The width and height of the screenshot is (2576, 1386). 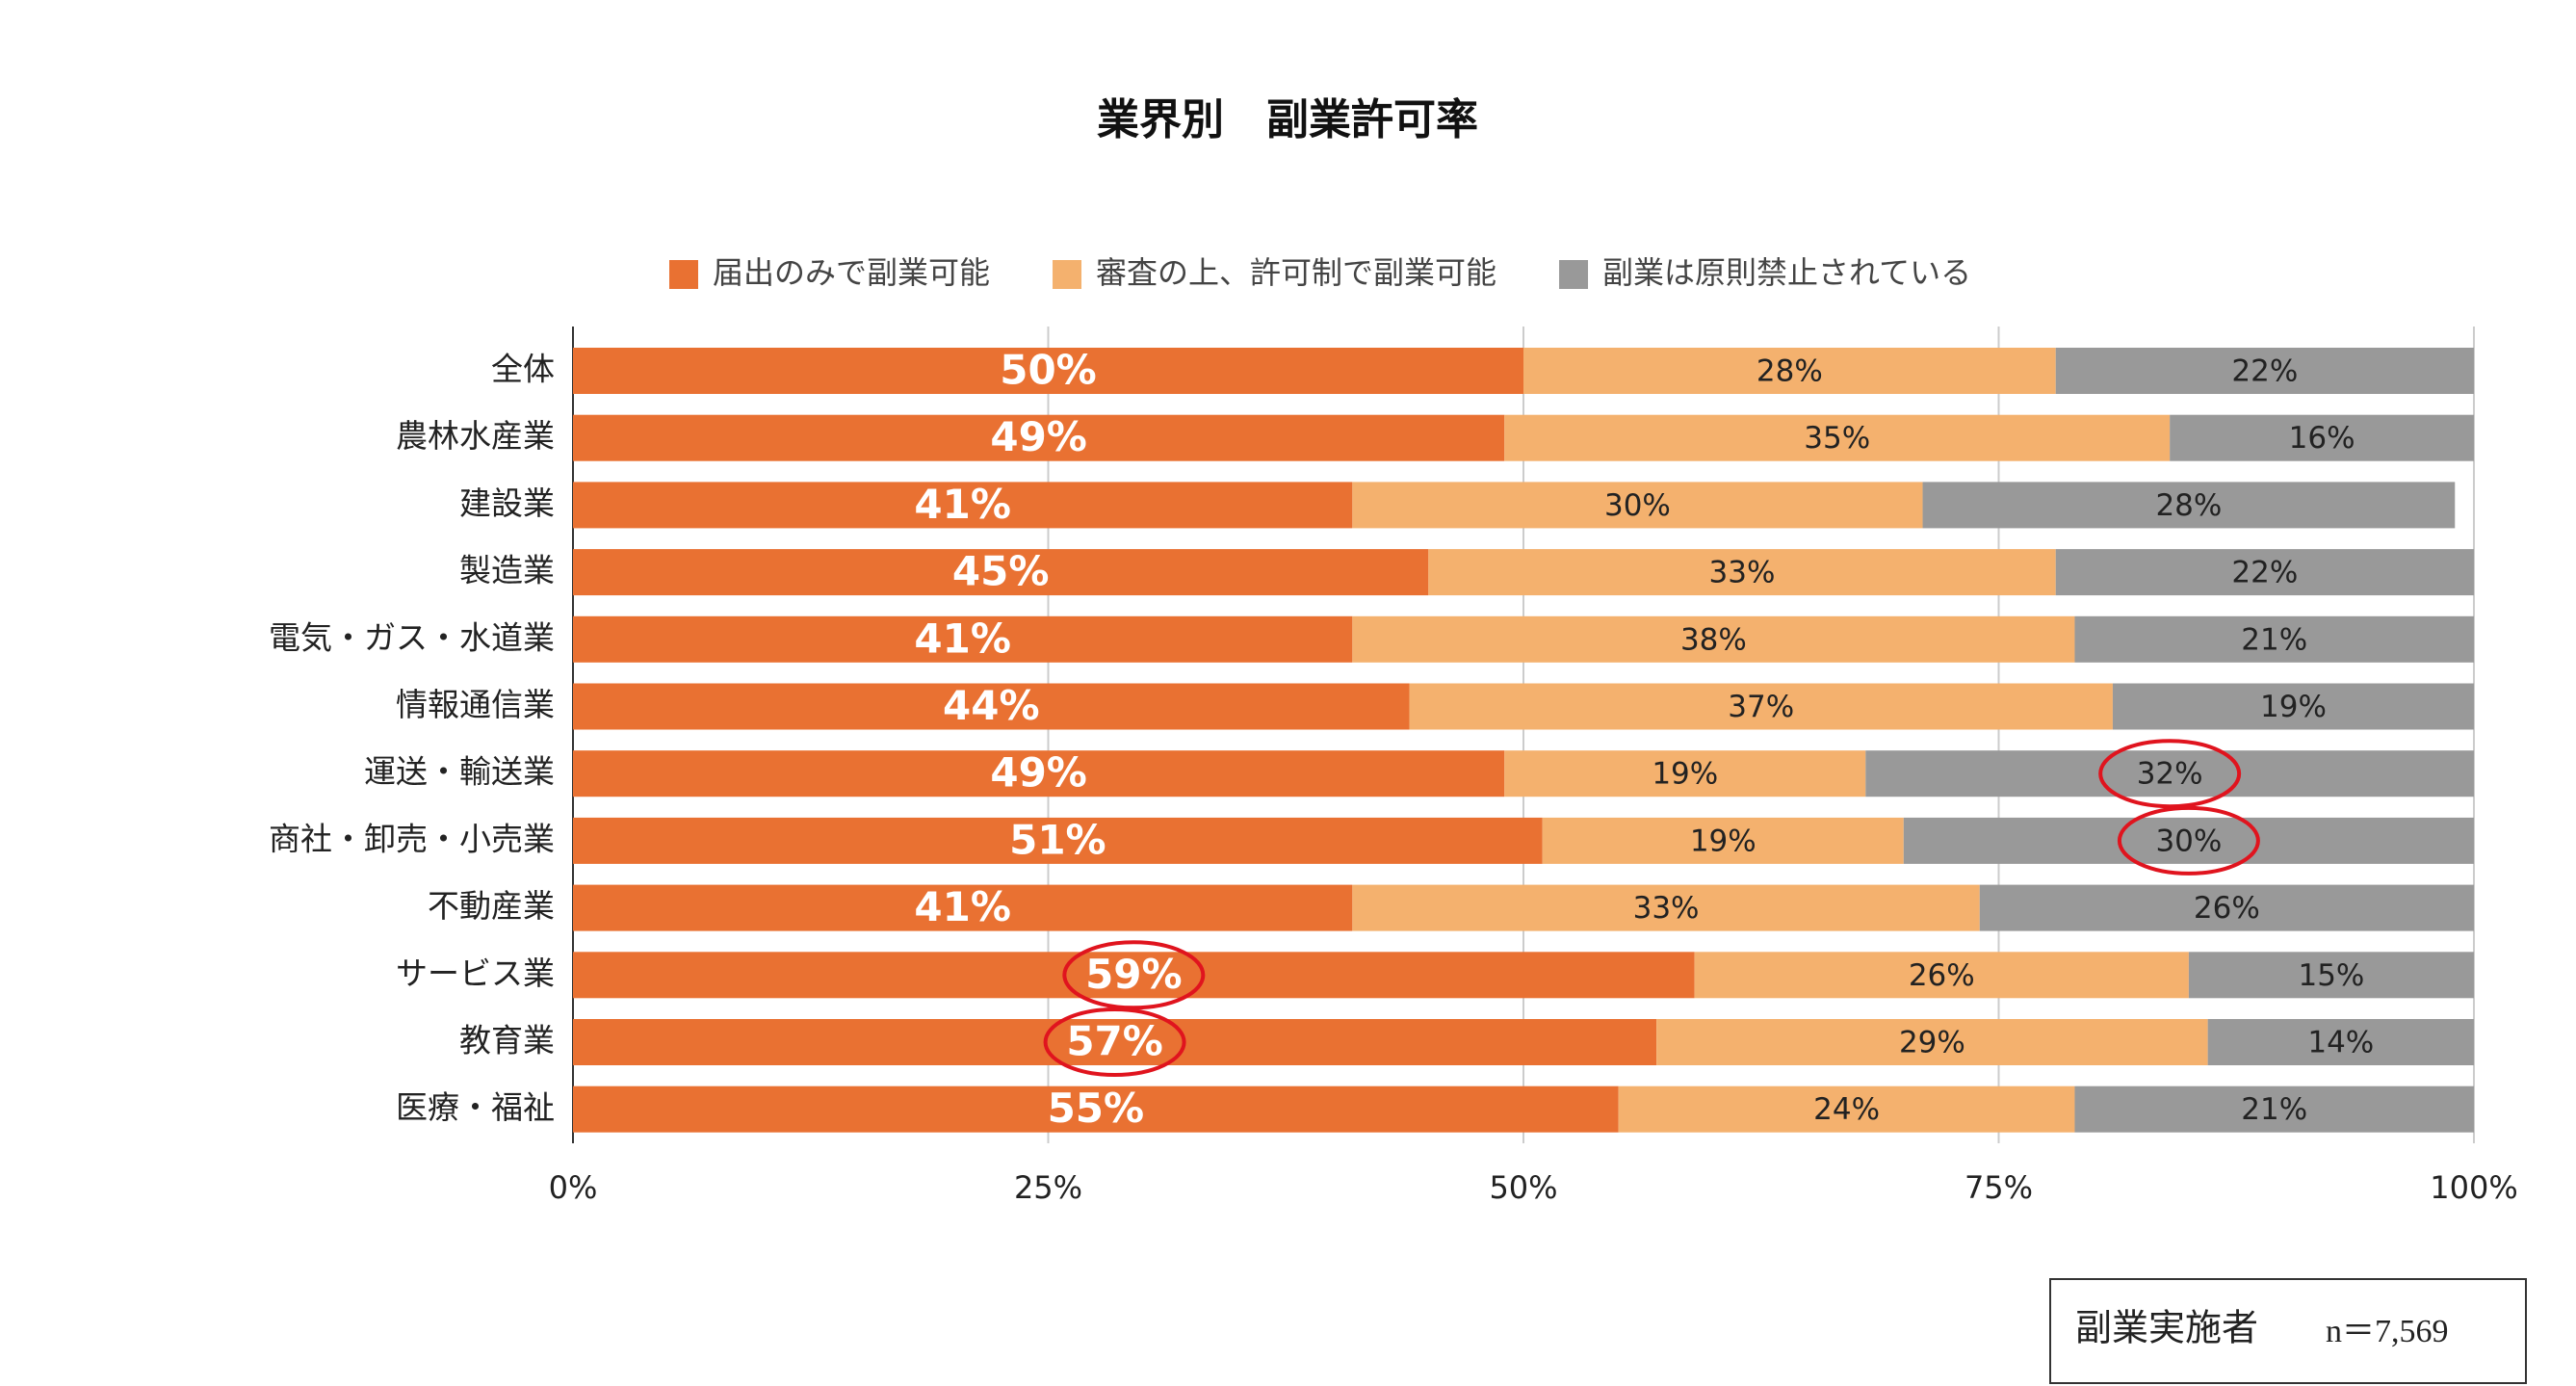 What do you see at coordinates (475, 436) in the screenshot?
I see `y-tick-label: 農林水産業` at bounding box center [475, 436].